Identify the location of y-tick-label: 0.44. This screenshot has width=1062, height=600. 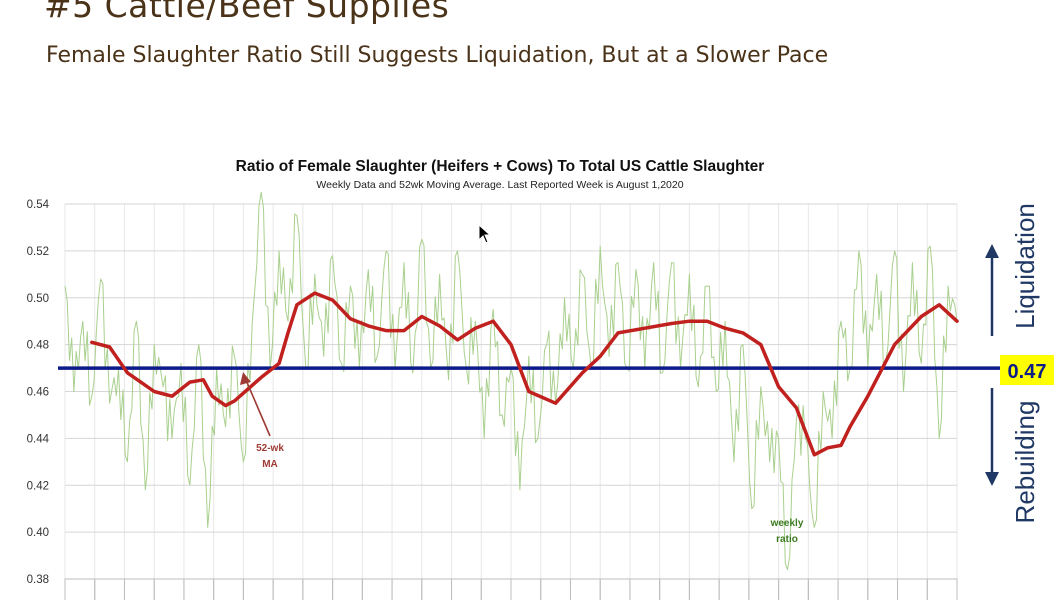
(38, 439).